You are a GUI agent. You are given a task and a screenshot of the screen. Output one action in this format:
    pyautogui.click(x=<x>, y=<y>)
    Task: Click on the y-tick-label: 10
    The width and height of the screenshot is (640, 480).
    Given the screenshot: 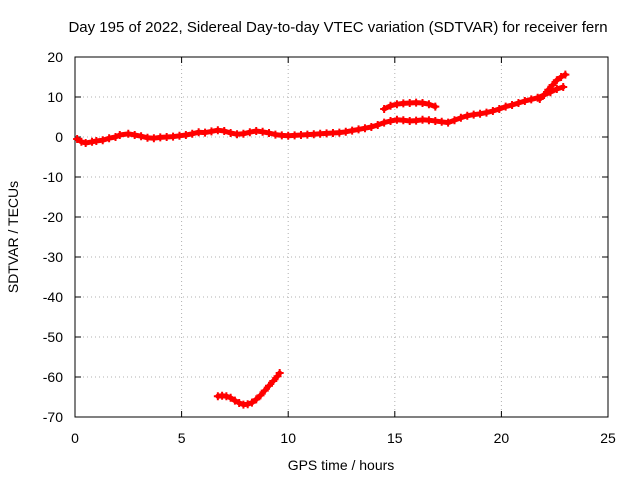 What is the action you would take?
    pyautogui.click(x=55, y=97)
    